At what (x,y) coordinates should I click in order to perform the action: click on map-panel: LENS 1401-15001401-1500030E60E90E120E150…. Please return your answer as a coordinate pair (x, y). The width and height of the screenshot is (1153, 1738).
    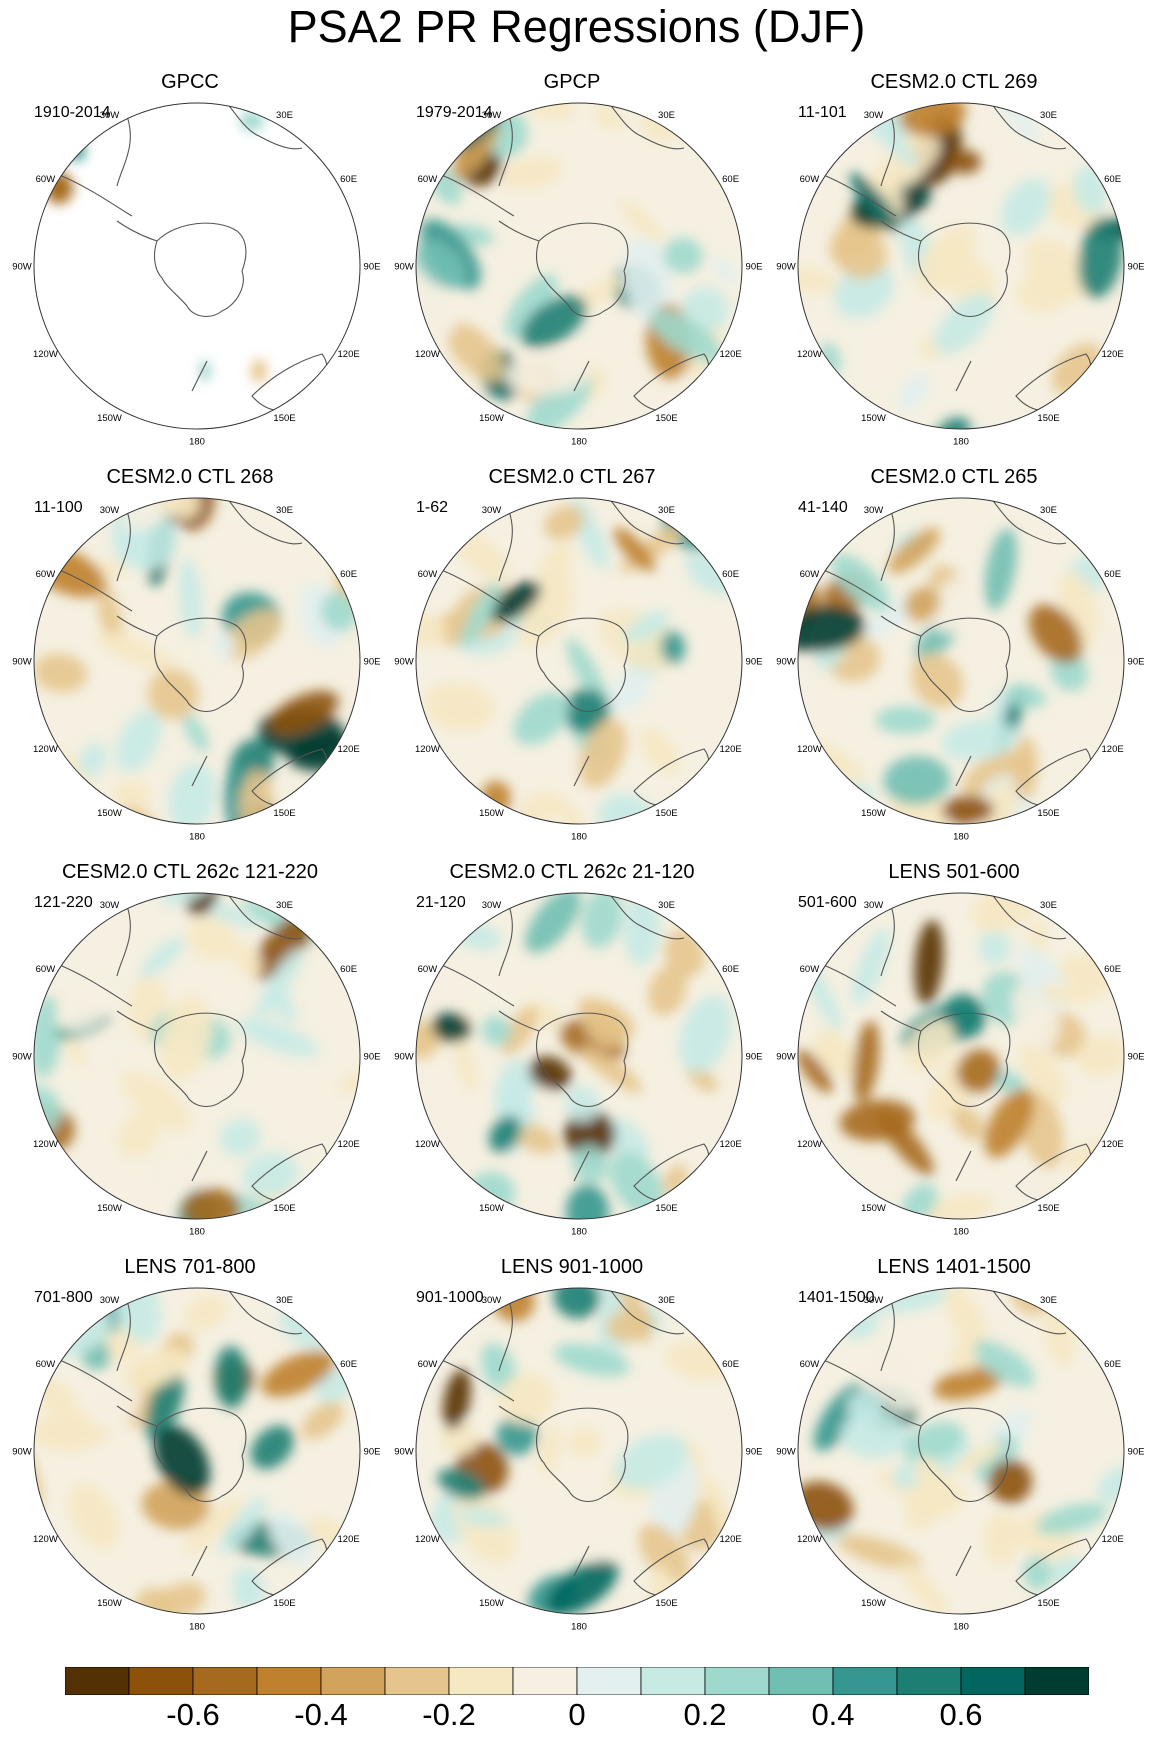
    Looking at the image, I should click on (954, 1455).